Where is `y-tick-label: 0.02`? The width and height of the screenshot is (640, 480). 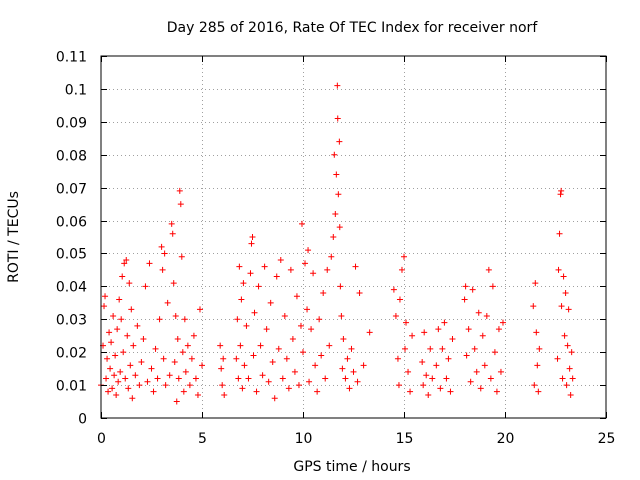
y-tick-label: 0.02 is located at coordinates (71, 354).